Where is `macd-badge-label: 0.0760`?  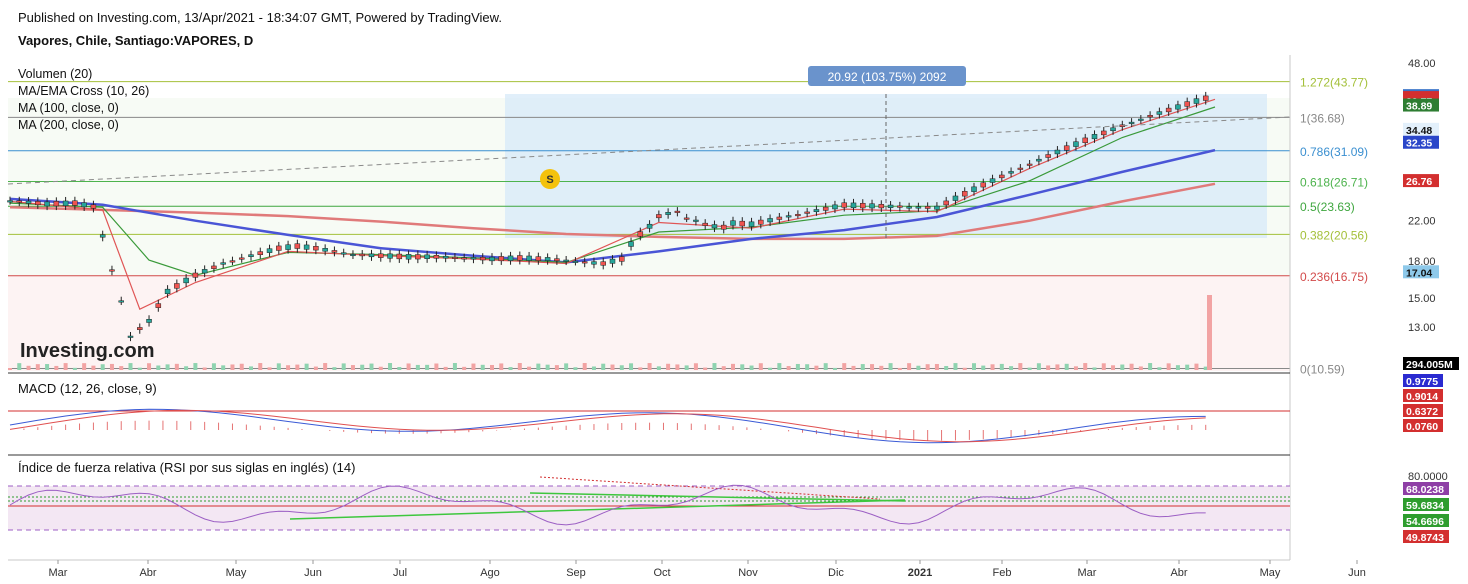
macd-badge-label: 0.0760 is located at coordinates (1422, 427).